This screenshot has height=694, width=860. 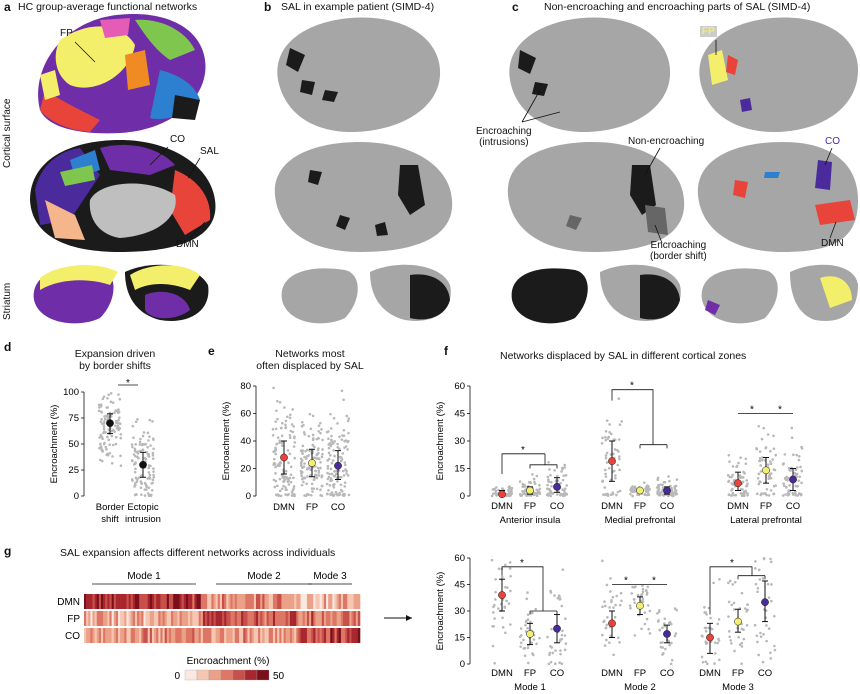 I want to click on panel-title-e-line1: Networks most, so click(x=310, y=354).